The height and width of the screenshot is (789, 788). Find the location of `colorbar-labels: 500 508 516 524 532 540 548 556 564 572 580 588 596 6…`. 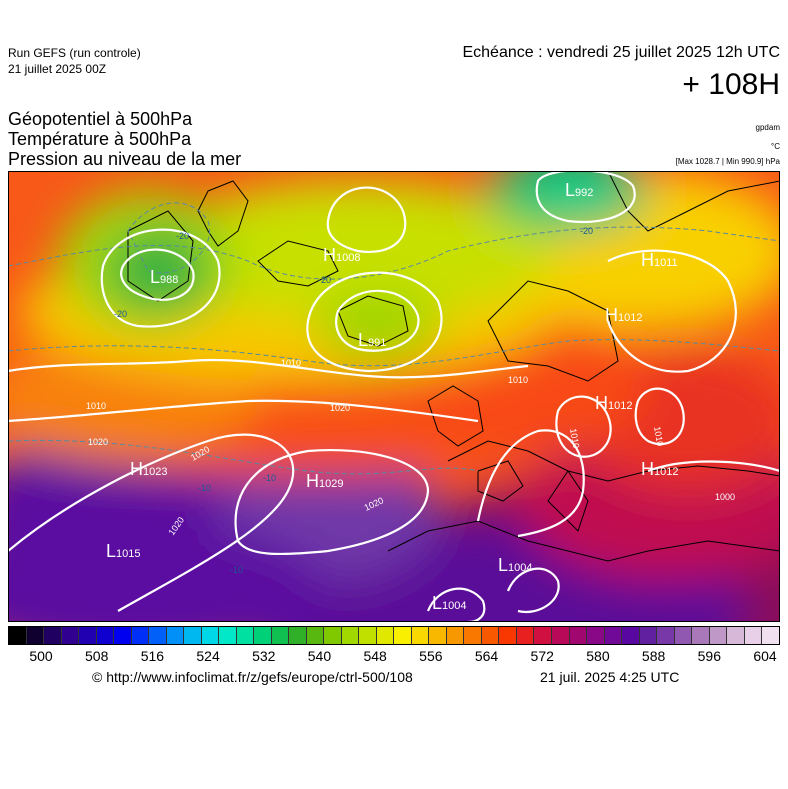

colorbar-labels: 500 508 516 524 532 540 548 556 564 572 580 588 596 6… is located at coordinates (394, 657).